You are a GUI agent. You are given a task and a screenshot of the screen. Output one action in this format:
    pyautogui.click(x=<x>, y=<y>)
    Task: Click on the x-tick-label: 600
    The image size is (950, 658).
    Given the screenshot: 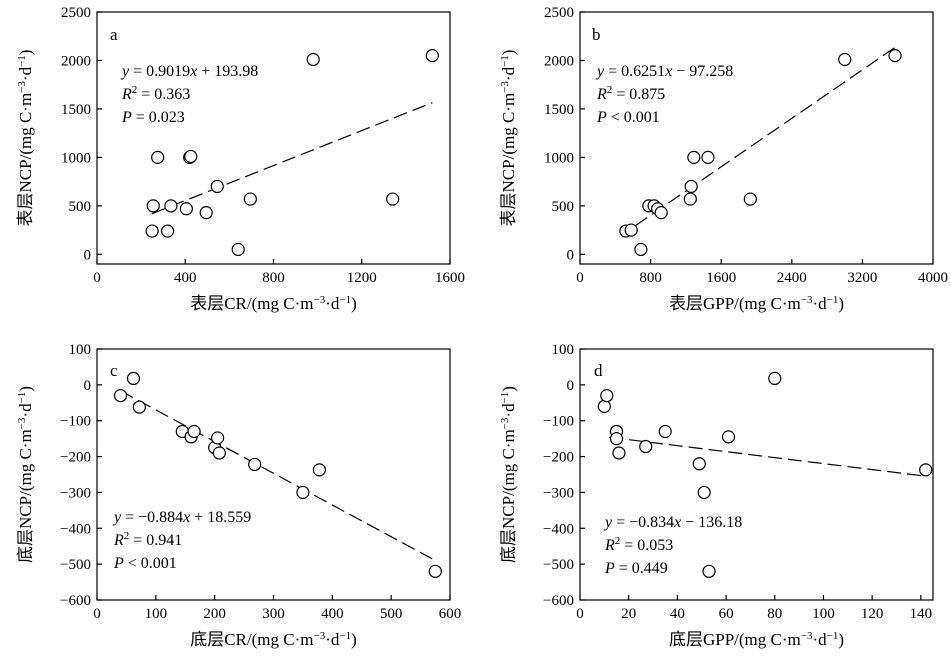 What is the action you would take?
    pyautogui.click(x=450, y=614)
    